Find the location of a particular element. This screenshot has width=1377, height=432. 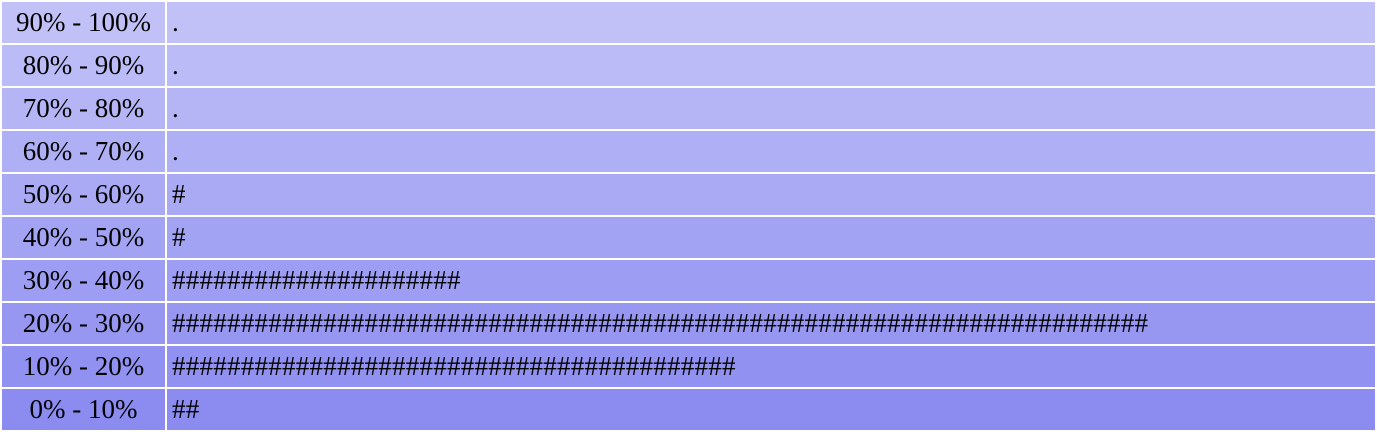

range-label: 50% - 60% is located at coordinates (83, 194).